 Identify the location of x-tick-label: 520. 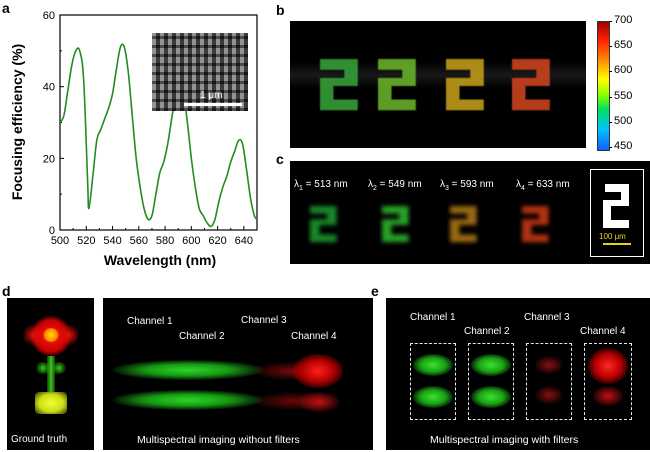
(86, 241).